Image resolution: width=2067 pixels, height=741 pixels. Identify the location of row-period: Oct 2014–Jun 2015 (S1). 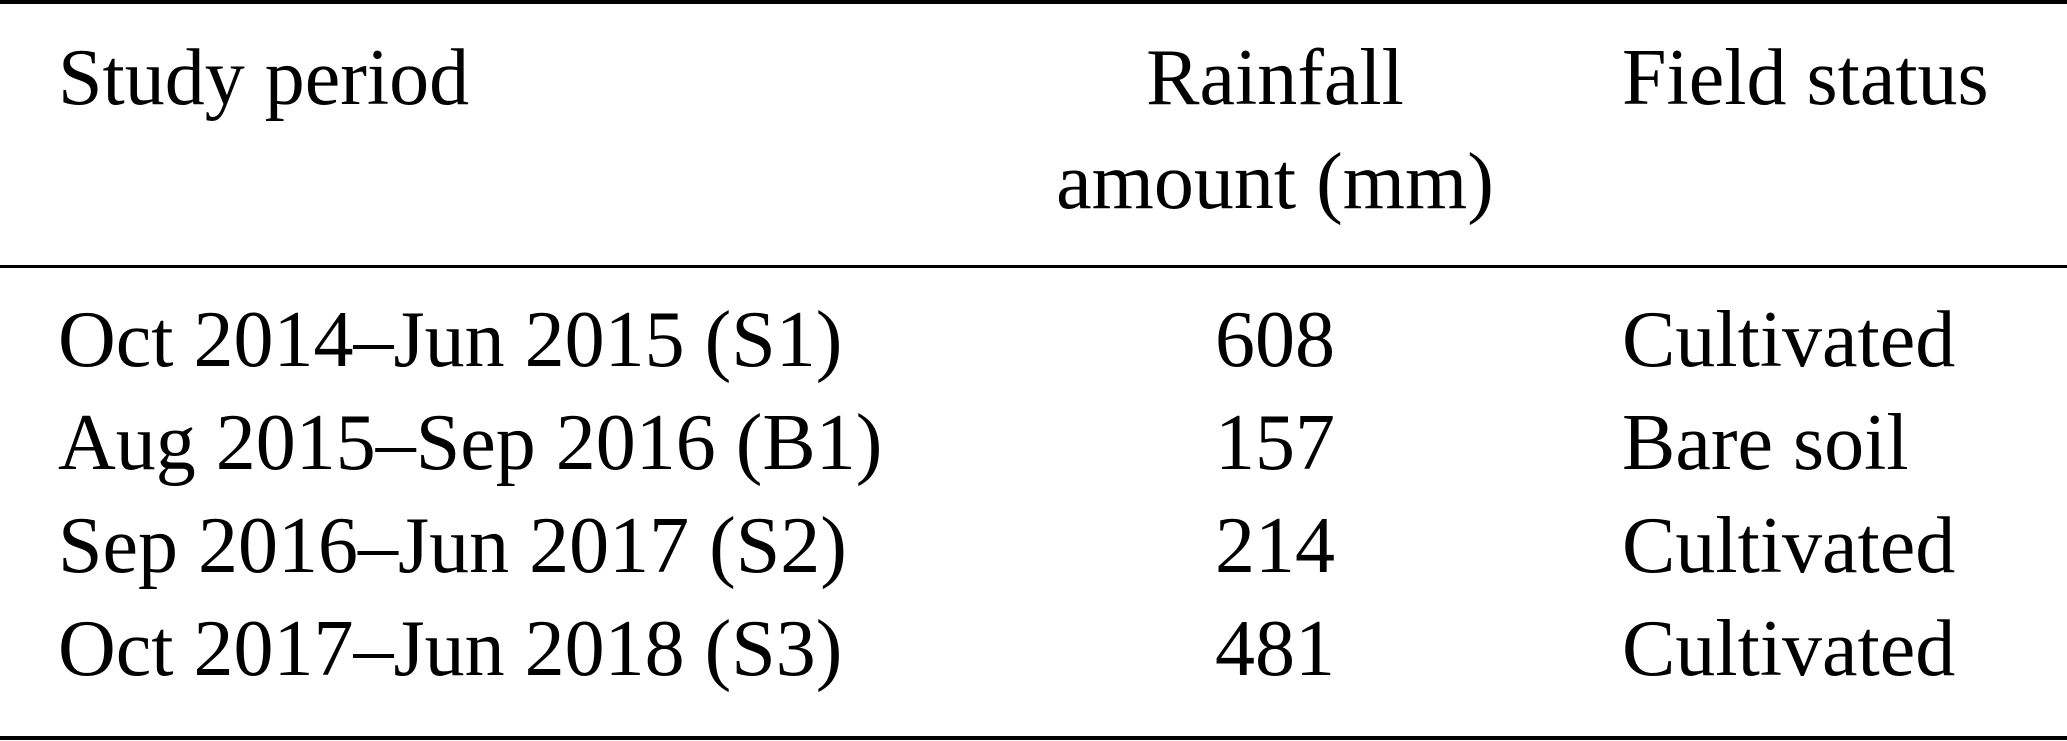
(450, 340).